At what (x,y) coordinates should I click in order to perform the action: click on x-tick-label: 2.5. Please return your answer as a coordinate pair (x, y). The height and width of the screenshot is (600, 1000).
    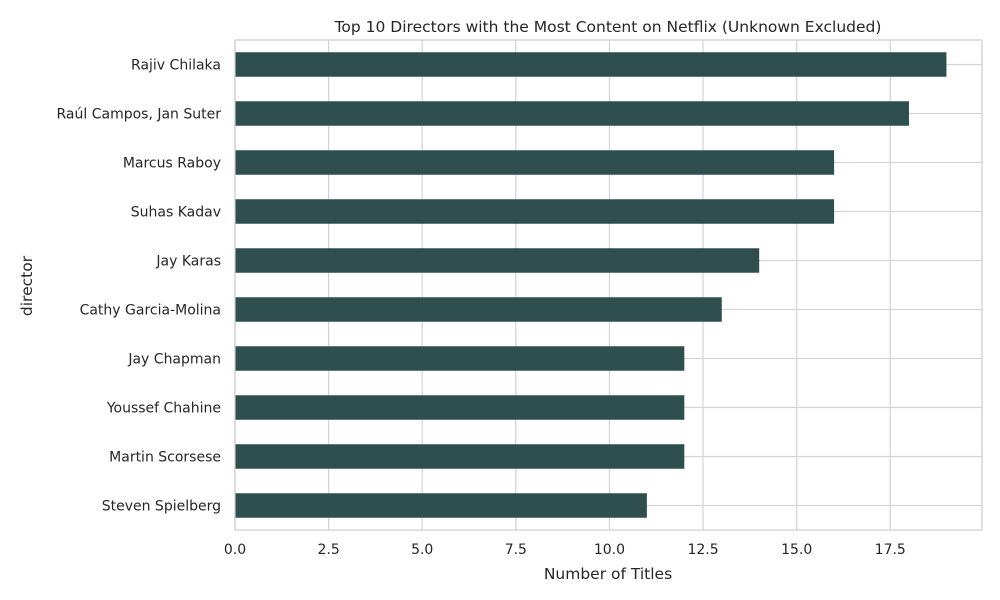
    Looking at the image, I should click on (328, 550).